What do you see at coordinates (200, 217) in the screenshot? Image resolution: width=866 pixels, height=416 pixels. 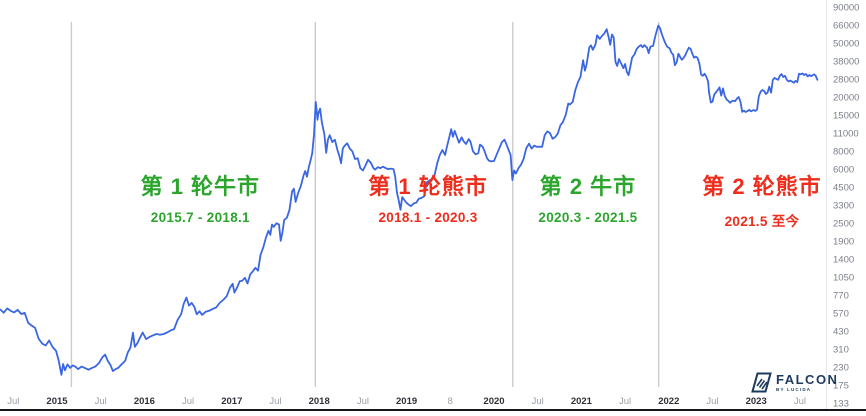 I see `phase-dates: 2015.7 - 2018.1` at bounding box center [200, 217].